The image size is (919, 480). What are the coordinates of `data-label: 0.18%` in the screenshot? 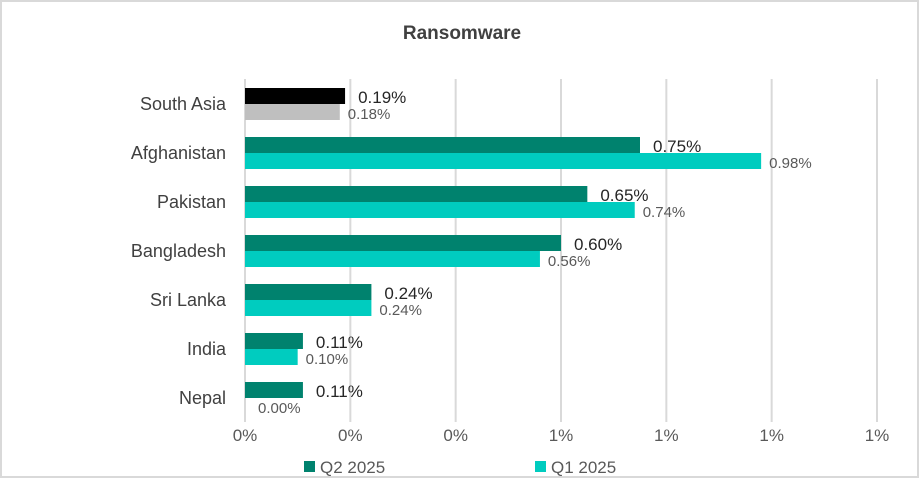 It's located at (369, 114).